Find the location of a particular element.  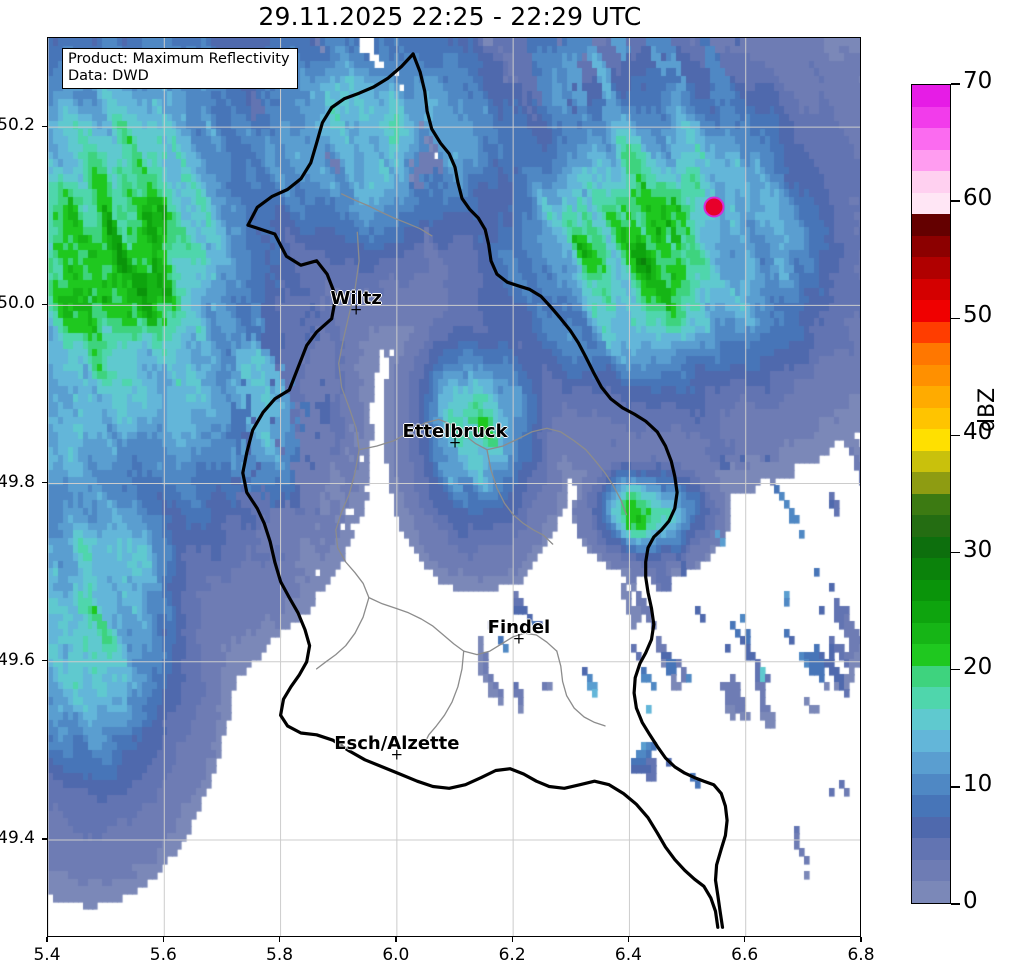

city-label-wiltz: Wiltz is located at coordinates (356, 298).